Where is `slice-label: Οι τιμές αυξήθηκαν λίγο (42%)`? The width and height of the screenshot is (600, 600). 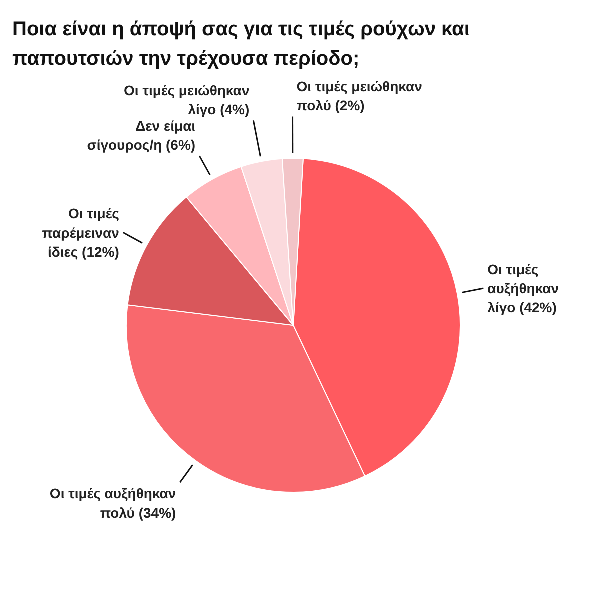 slice-label: Οι τιμές αυξήθηκαν λίγο (42%) is located at coordinates (524, 288).